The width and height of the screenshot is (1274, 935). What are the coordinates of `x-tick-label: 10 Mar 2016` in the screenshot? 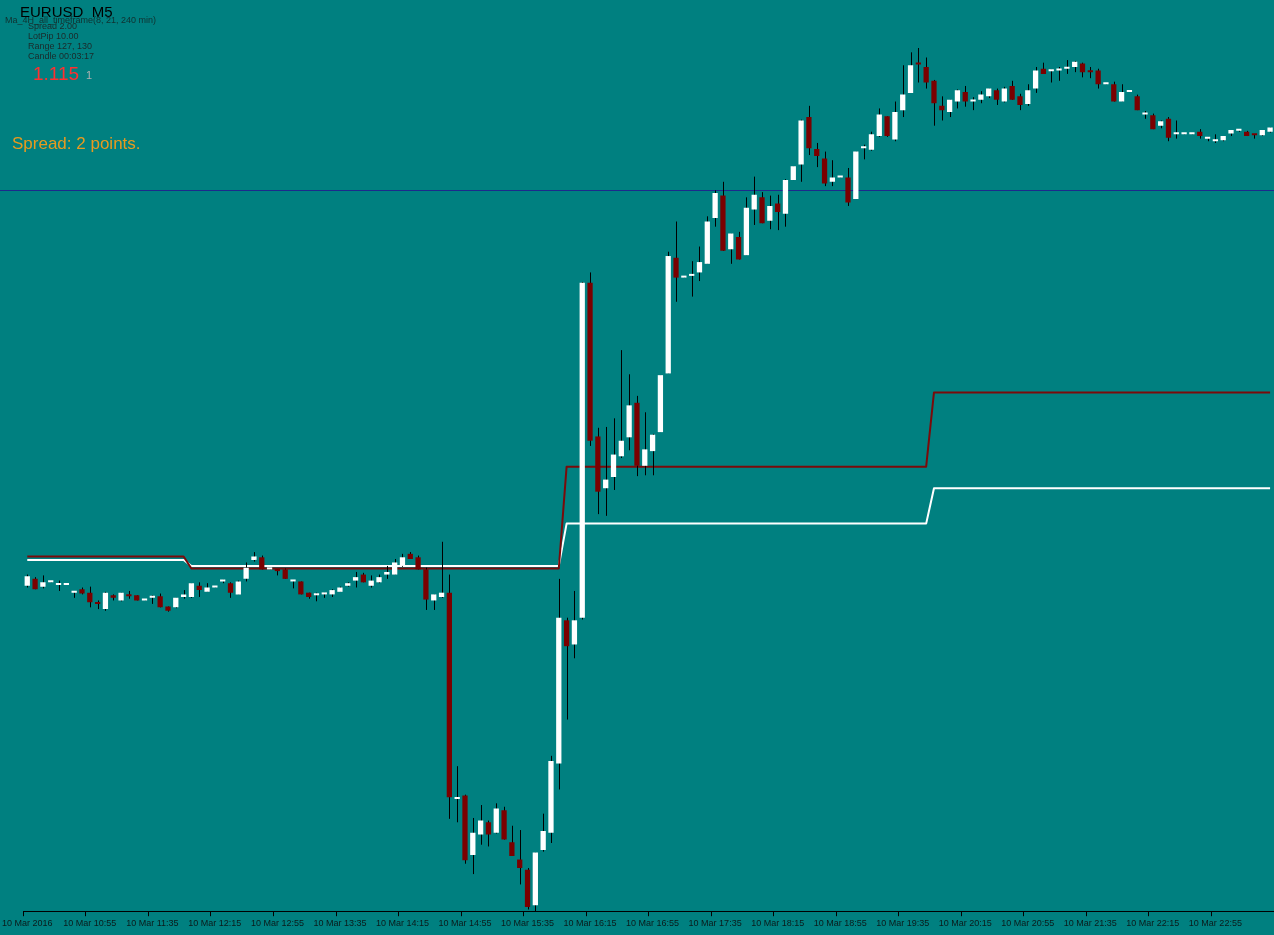 It's located at (27, 923).